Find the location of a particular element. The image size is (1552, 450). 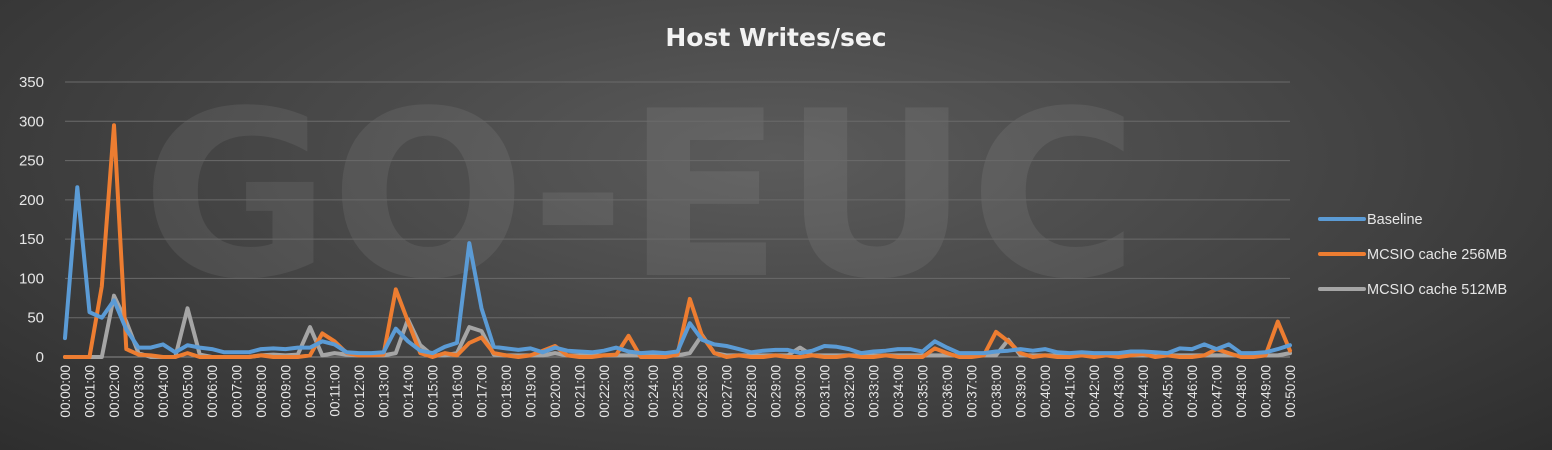

x-tick-label: 00:29:00 is located at coordinates (776, 391).